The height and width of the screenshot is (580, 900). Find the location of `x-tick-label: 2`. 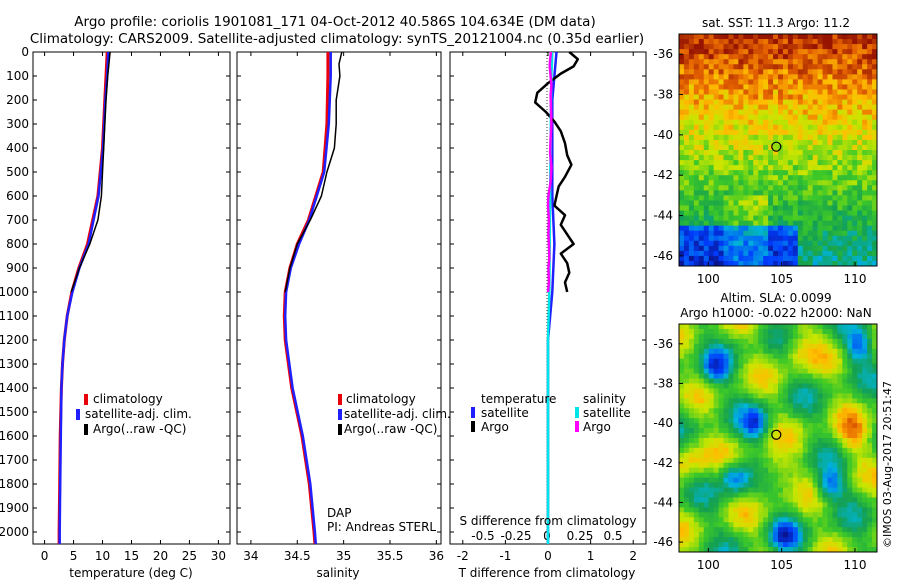

x-tick-label: 2 is located at coordinates (633, 556).